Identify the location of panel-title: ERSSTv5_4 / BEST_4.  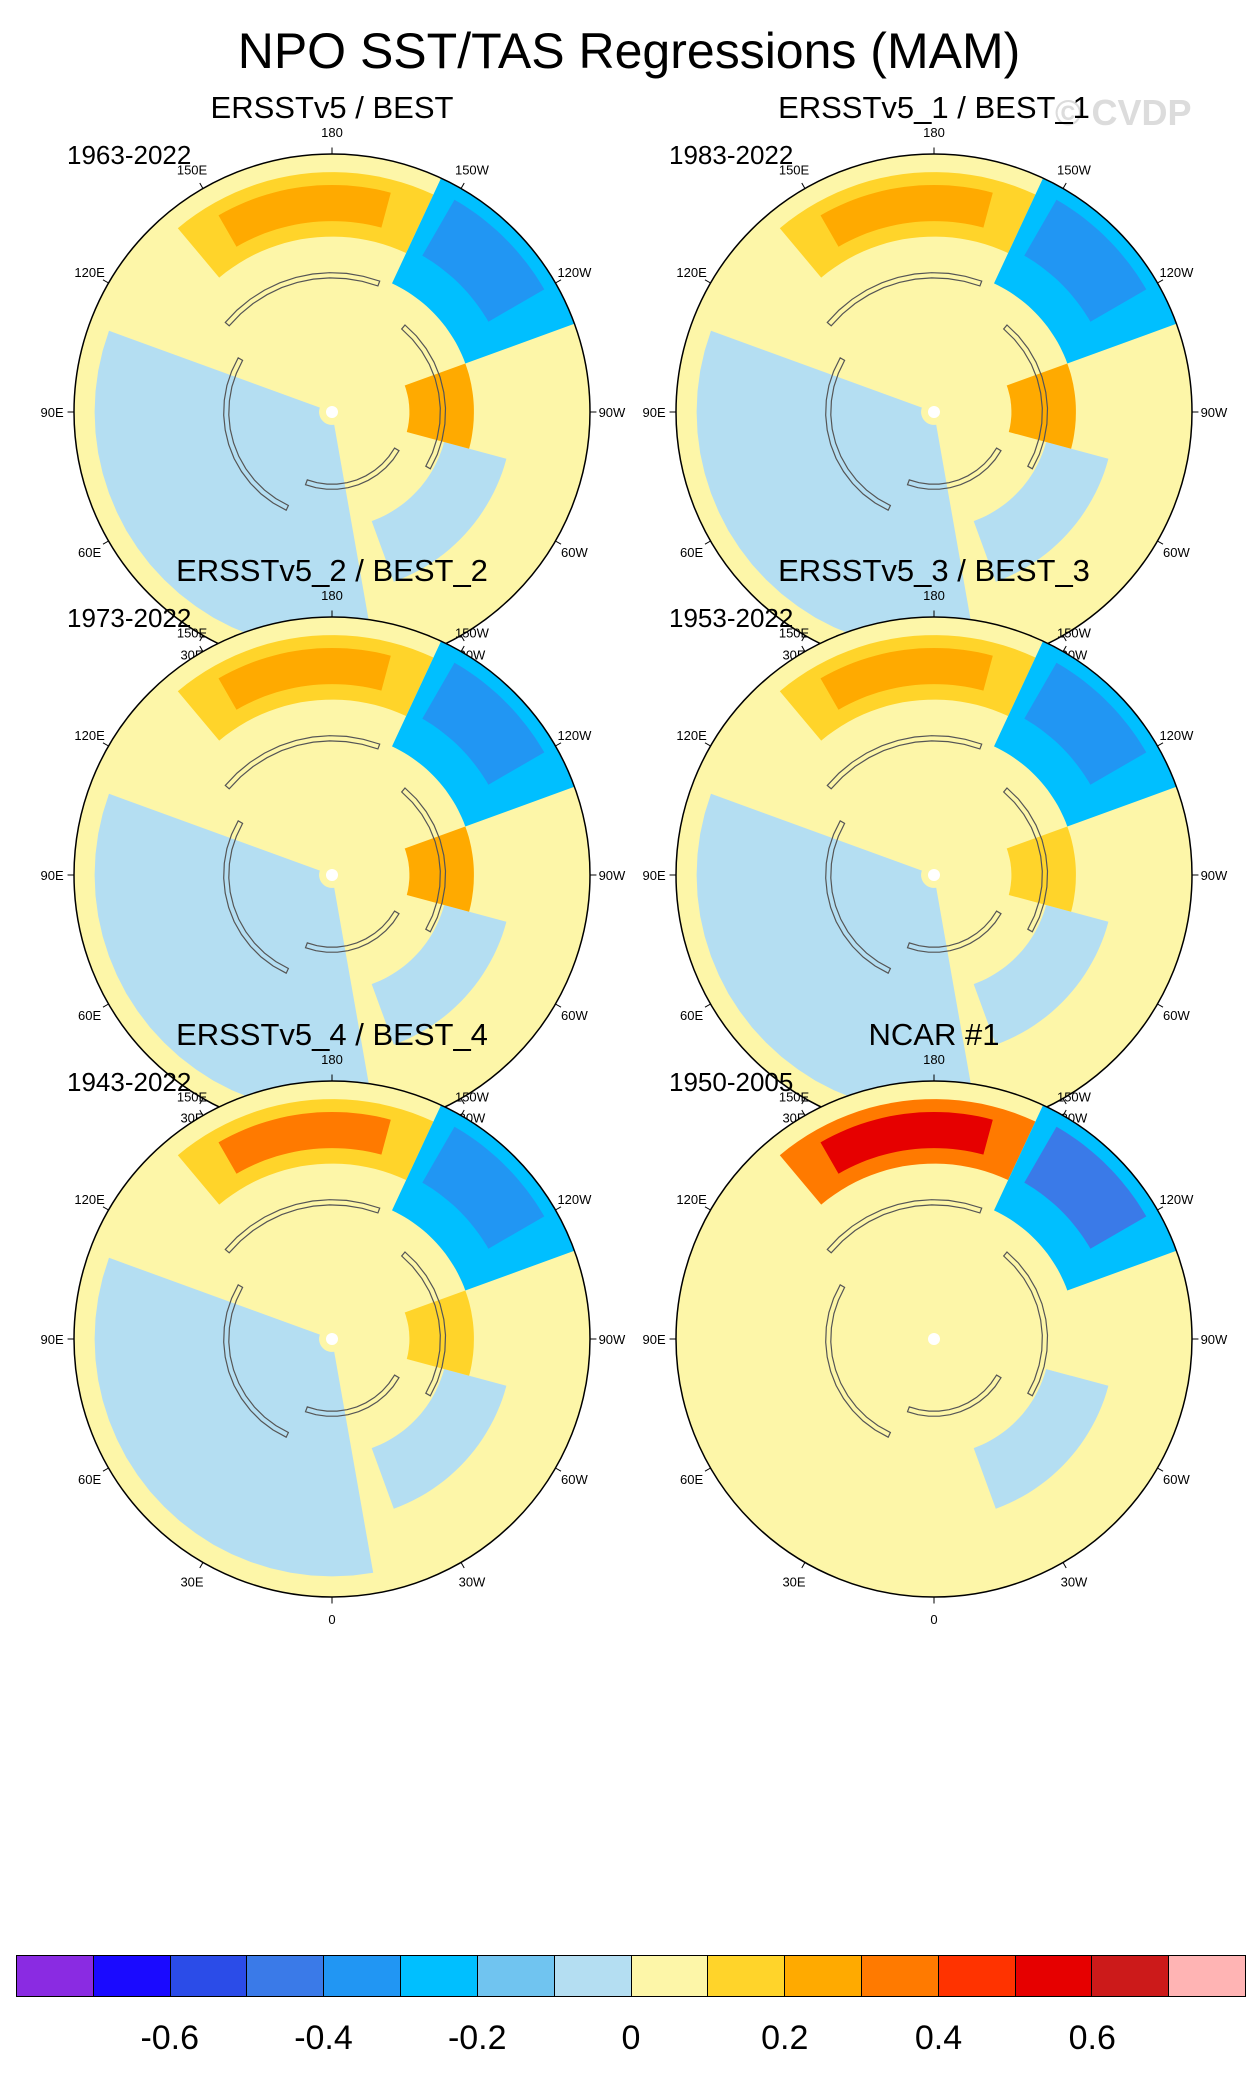
(332, 1034).